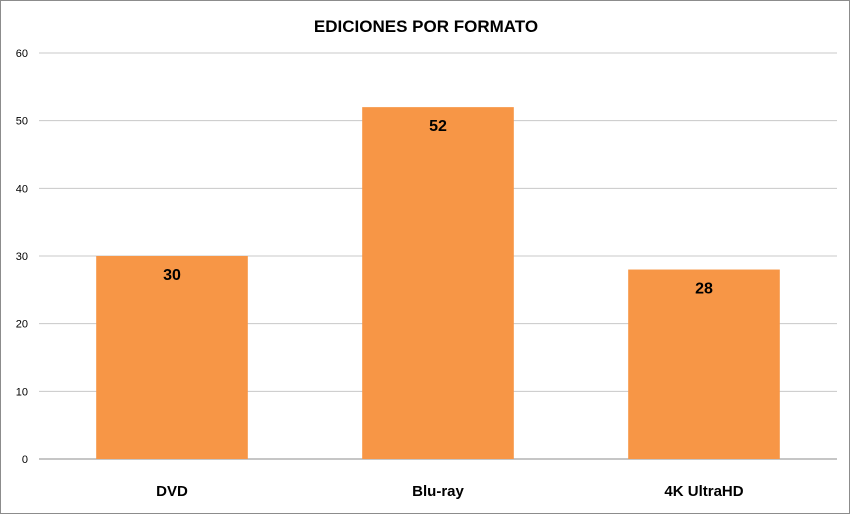 This screenshot has width=850, height=515. Describe the element at coordinates (426, 26) in the screenshot. I see `chart-title: EDICIONES POR FORMATO` at that location.